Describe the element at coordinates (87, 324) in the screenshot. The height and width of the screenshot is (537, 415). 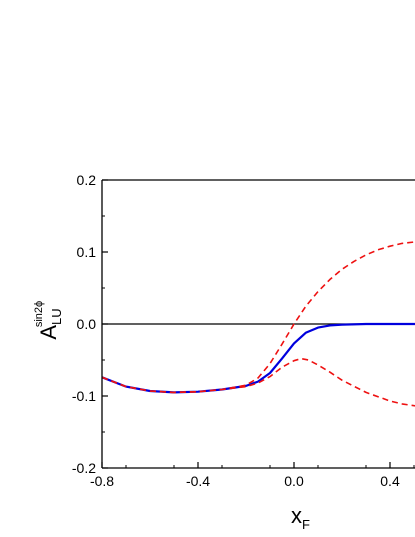
I see `y-tick-label: 0.0` at that location.